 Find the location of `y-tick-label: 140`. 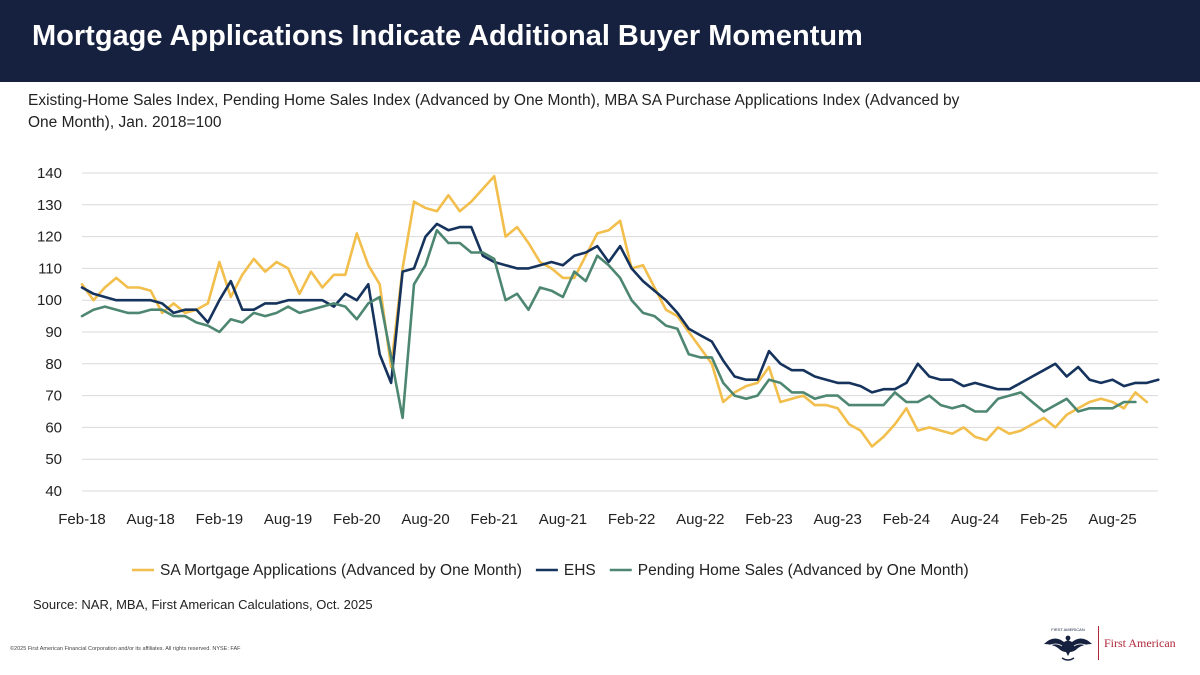

y-tick-label: 140 is located at coordinates (49, 173).